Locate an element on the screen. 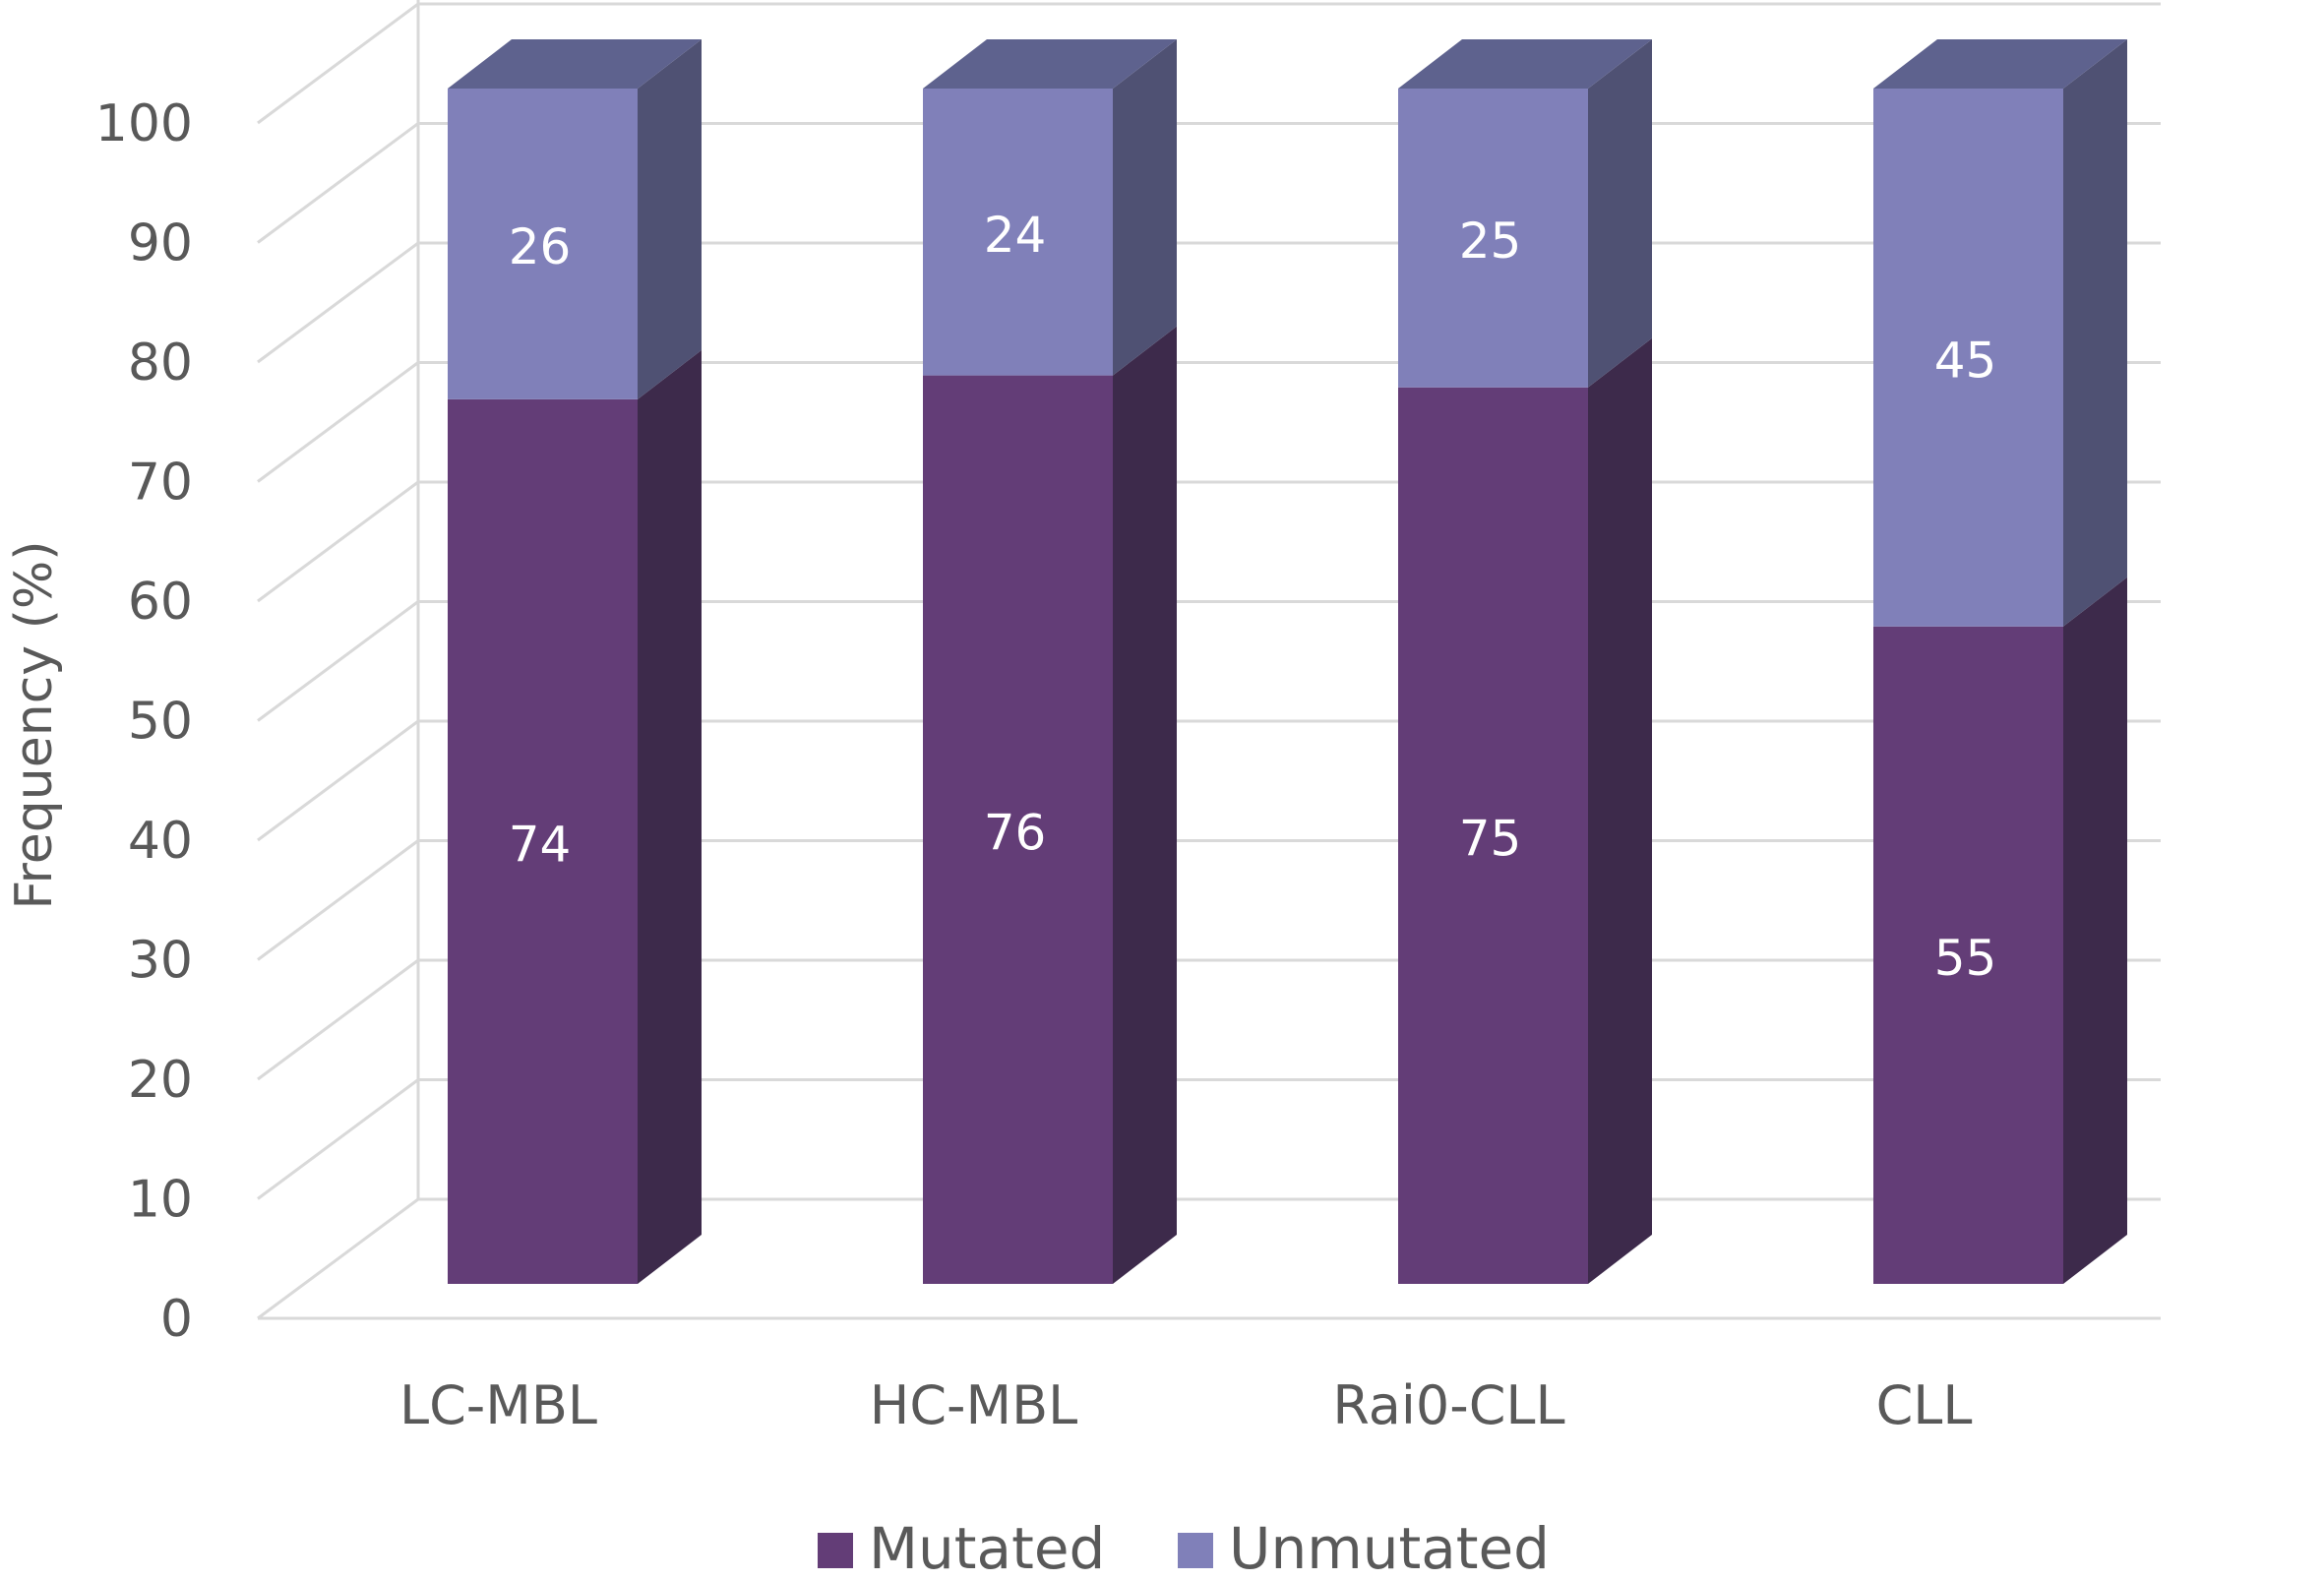 The width and height of the screenshot is (2324, 1581). data-label-unmutated: 25 is located at coordinates (1490, 241).